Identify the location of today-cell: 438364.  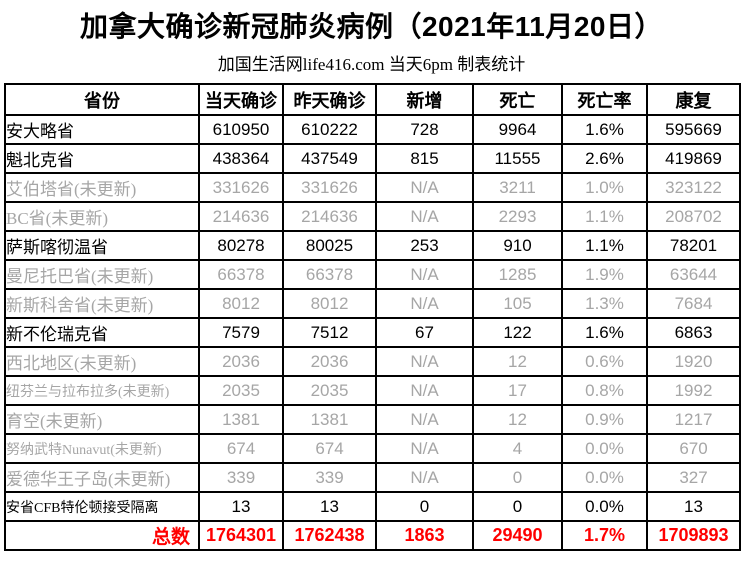
(241, 158).